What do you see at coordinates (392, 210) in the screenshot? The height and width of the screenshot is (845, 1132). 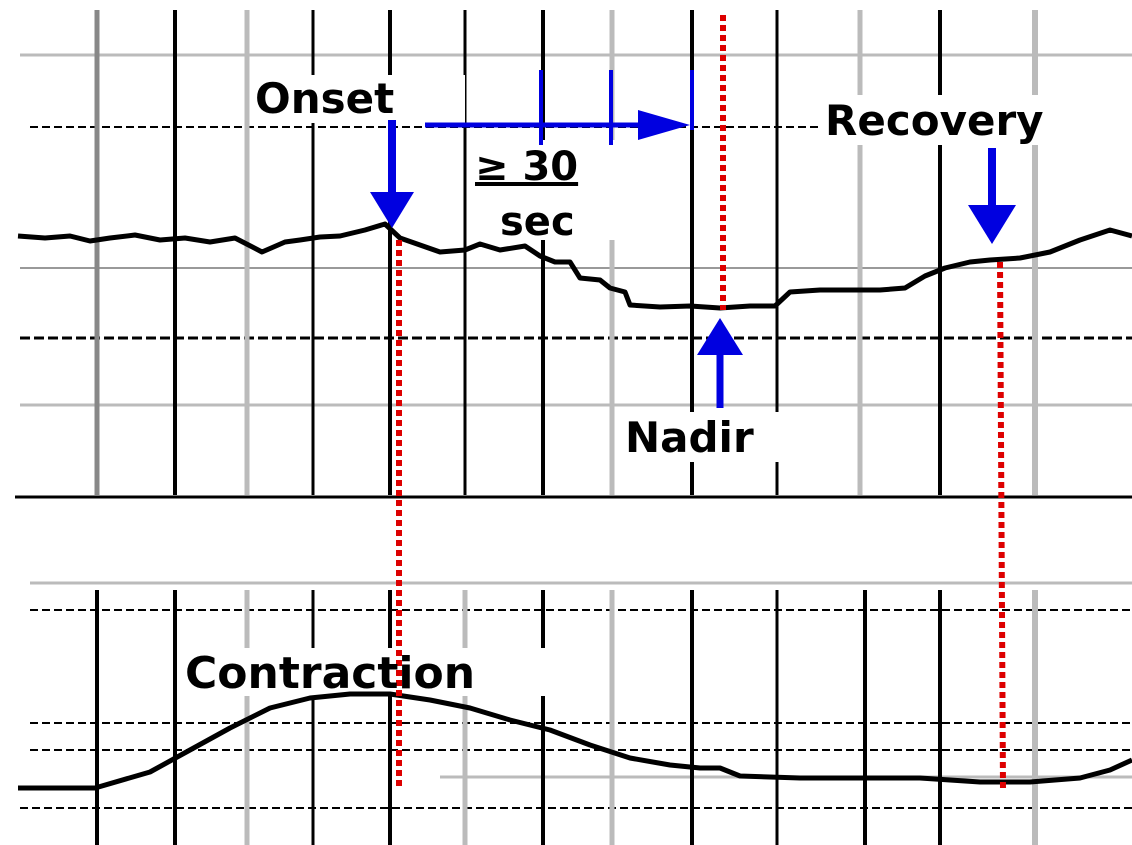 I see `onset-arrowhead` at bounding box center [392, 210].